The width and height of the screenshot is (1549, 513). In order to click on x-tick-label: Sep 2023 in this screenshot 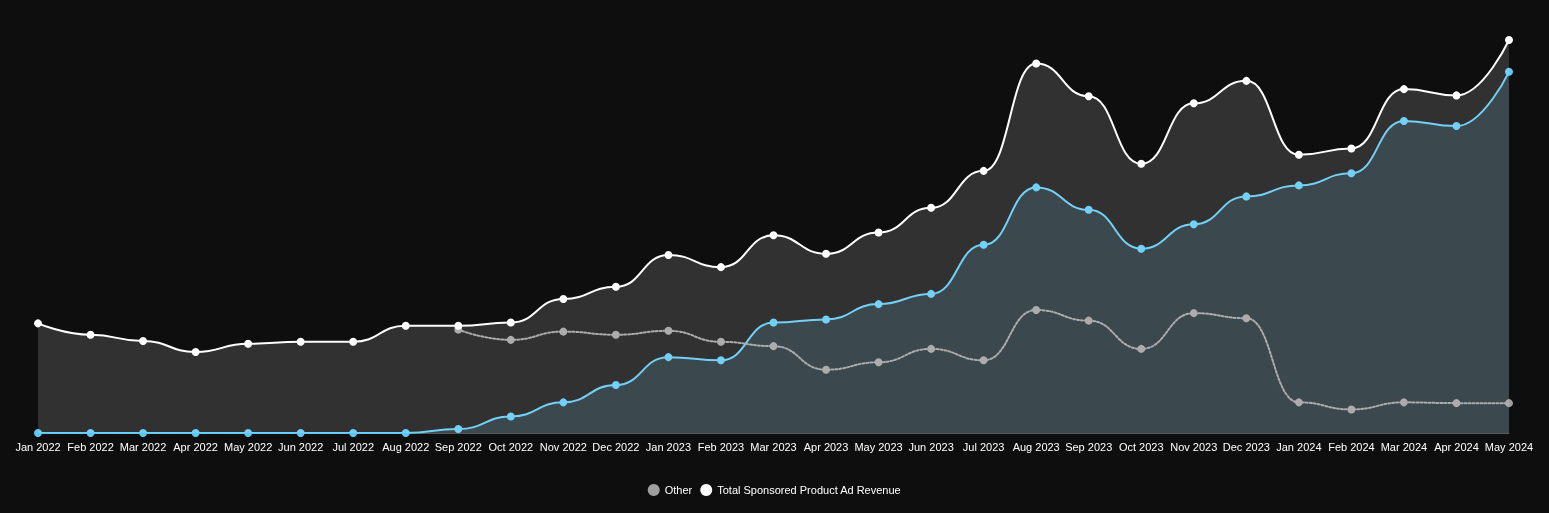, I will do `click(1089, 446)`.